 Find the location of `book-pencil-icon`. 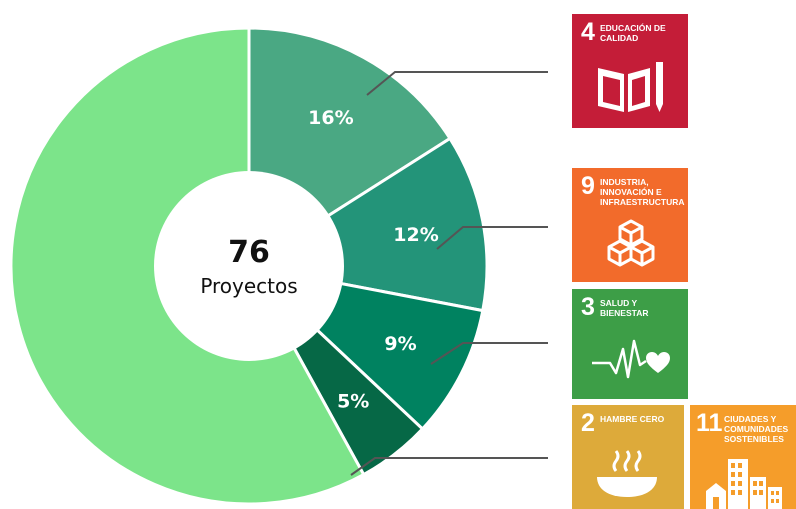

book-pencil-icon is located at coordinates (630, 86).